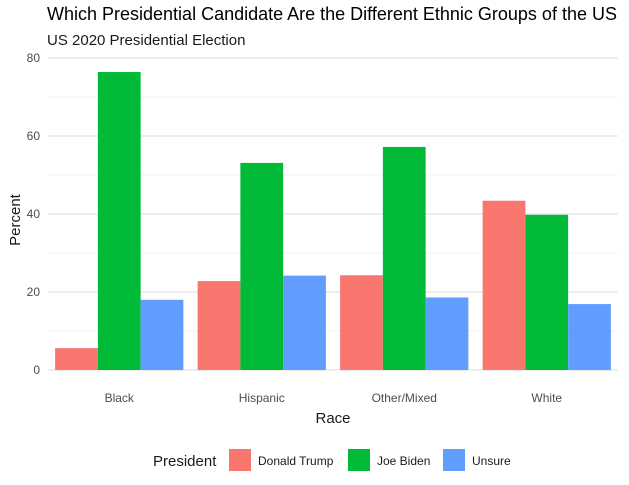 The image size is (629, 485). What do you see at coordinates (404, 258) in the screenshot?
I see `bar-other-mixed-joe-biden` at bounding box center [404, 258].